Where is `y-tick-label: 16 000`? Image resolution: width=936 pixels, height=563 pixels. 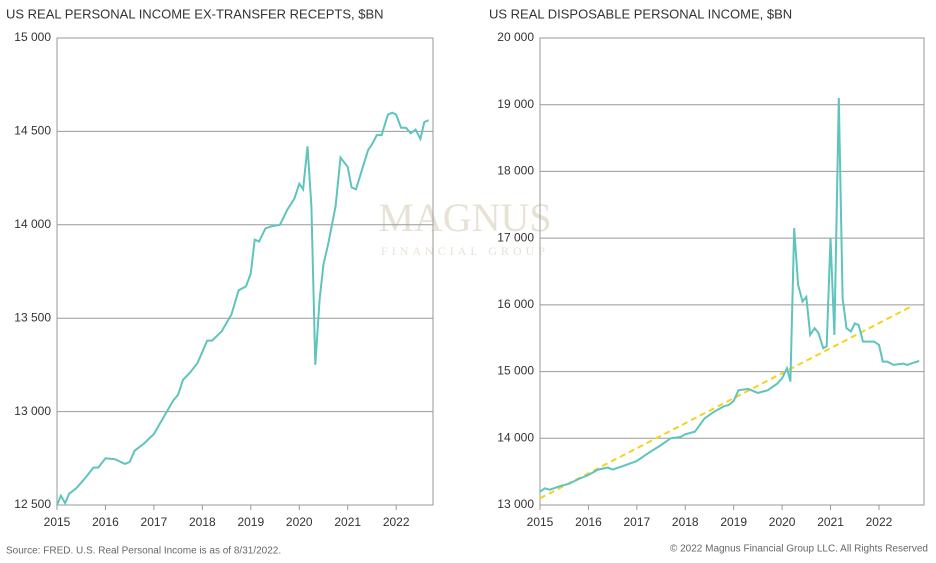 y-tick-label: 16 000 is located at coordinates (515, 304).